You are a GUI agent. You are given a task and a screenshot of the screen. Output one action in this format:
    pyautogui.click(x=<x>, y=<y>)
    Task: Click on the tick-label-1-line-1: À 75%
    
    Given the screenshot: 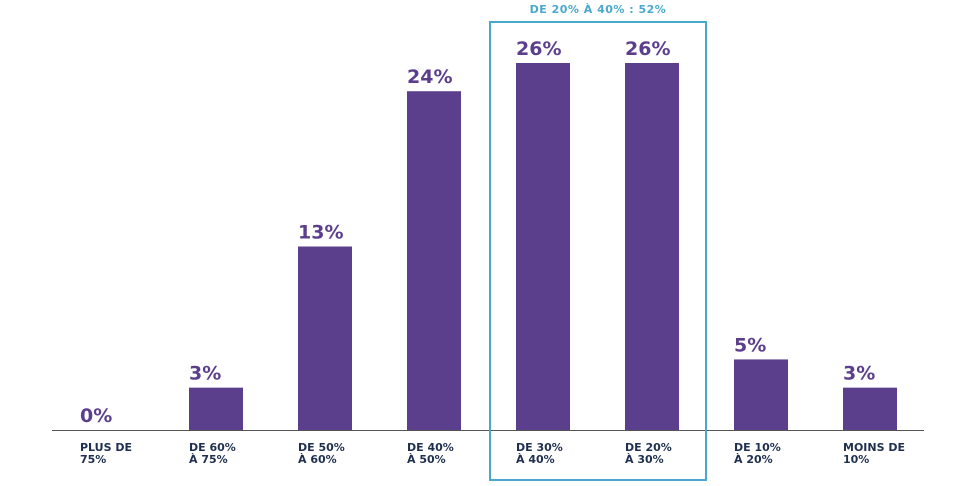 What is the action you would take?
    pyautogui.click(x=208, y=459)
    